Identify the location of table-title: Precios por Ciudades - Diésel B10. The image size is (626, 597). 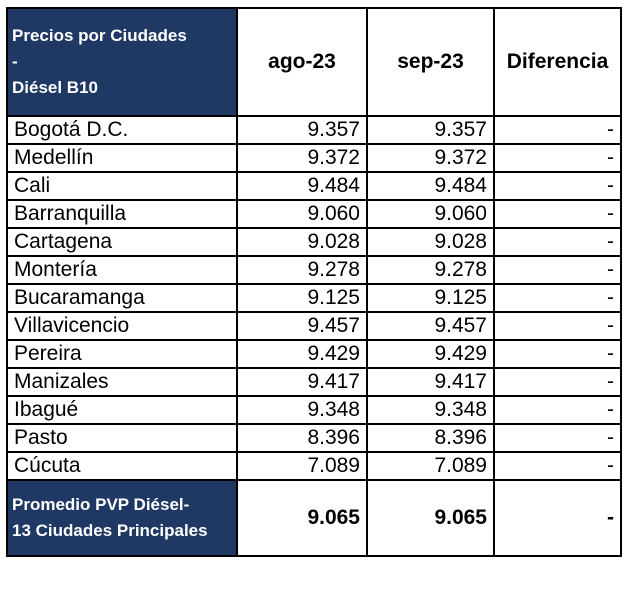
(122, 62).